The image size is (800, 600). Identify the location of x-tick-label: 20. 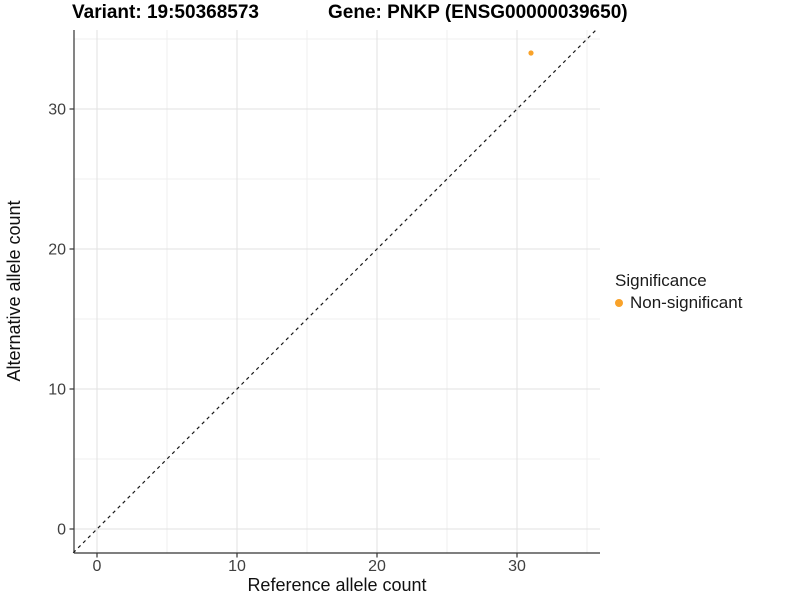
(377, 566).